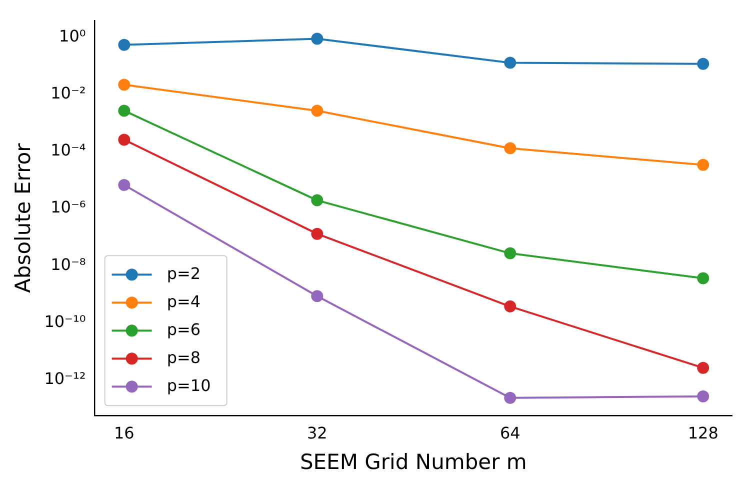  I want to click on x-tick-label: 128, so click(703, 432).